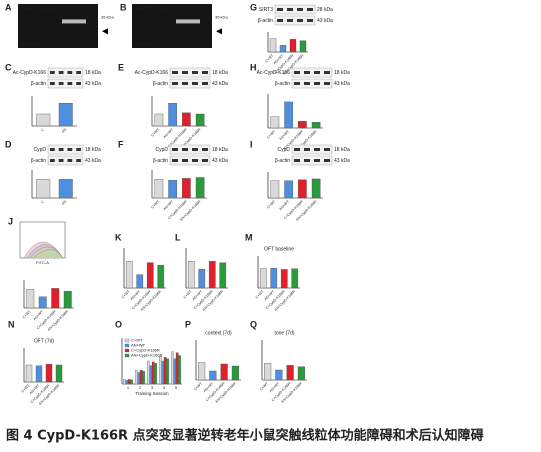 The width and height of the screenshot is (541, 452). What do you see at coordinates (121, 144) in the screenshot?
I see `panel-letter: F` at bounding box center [121, 144].